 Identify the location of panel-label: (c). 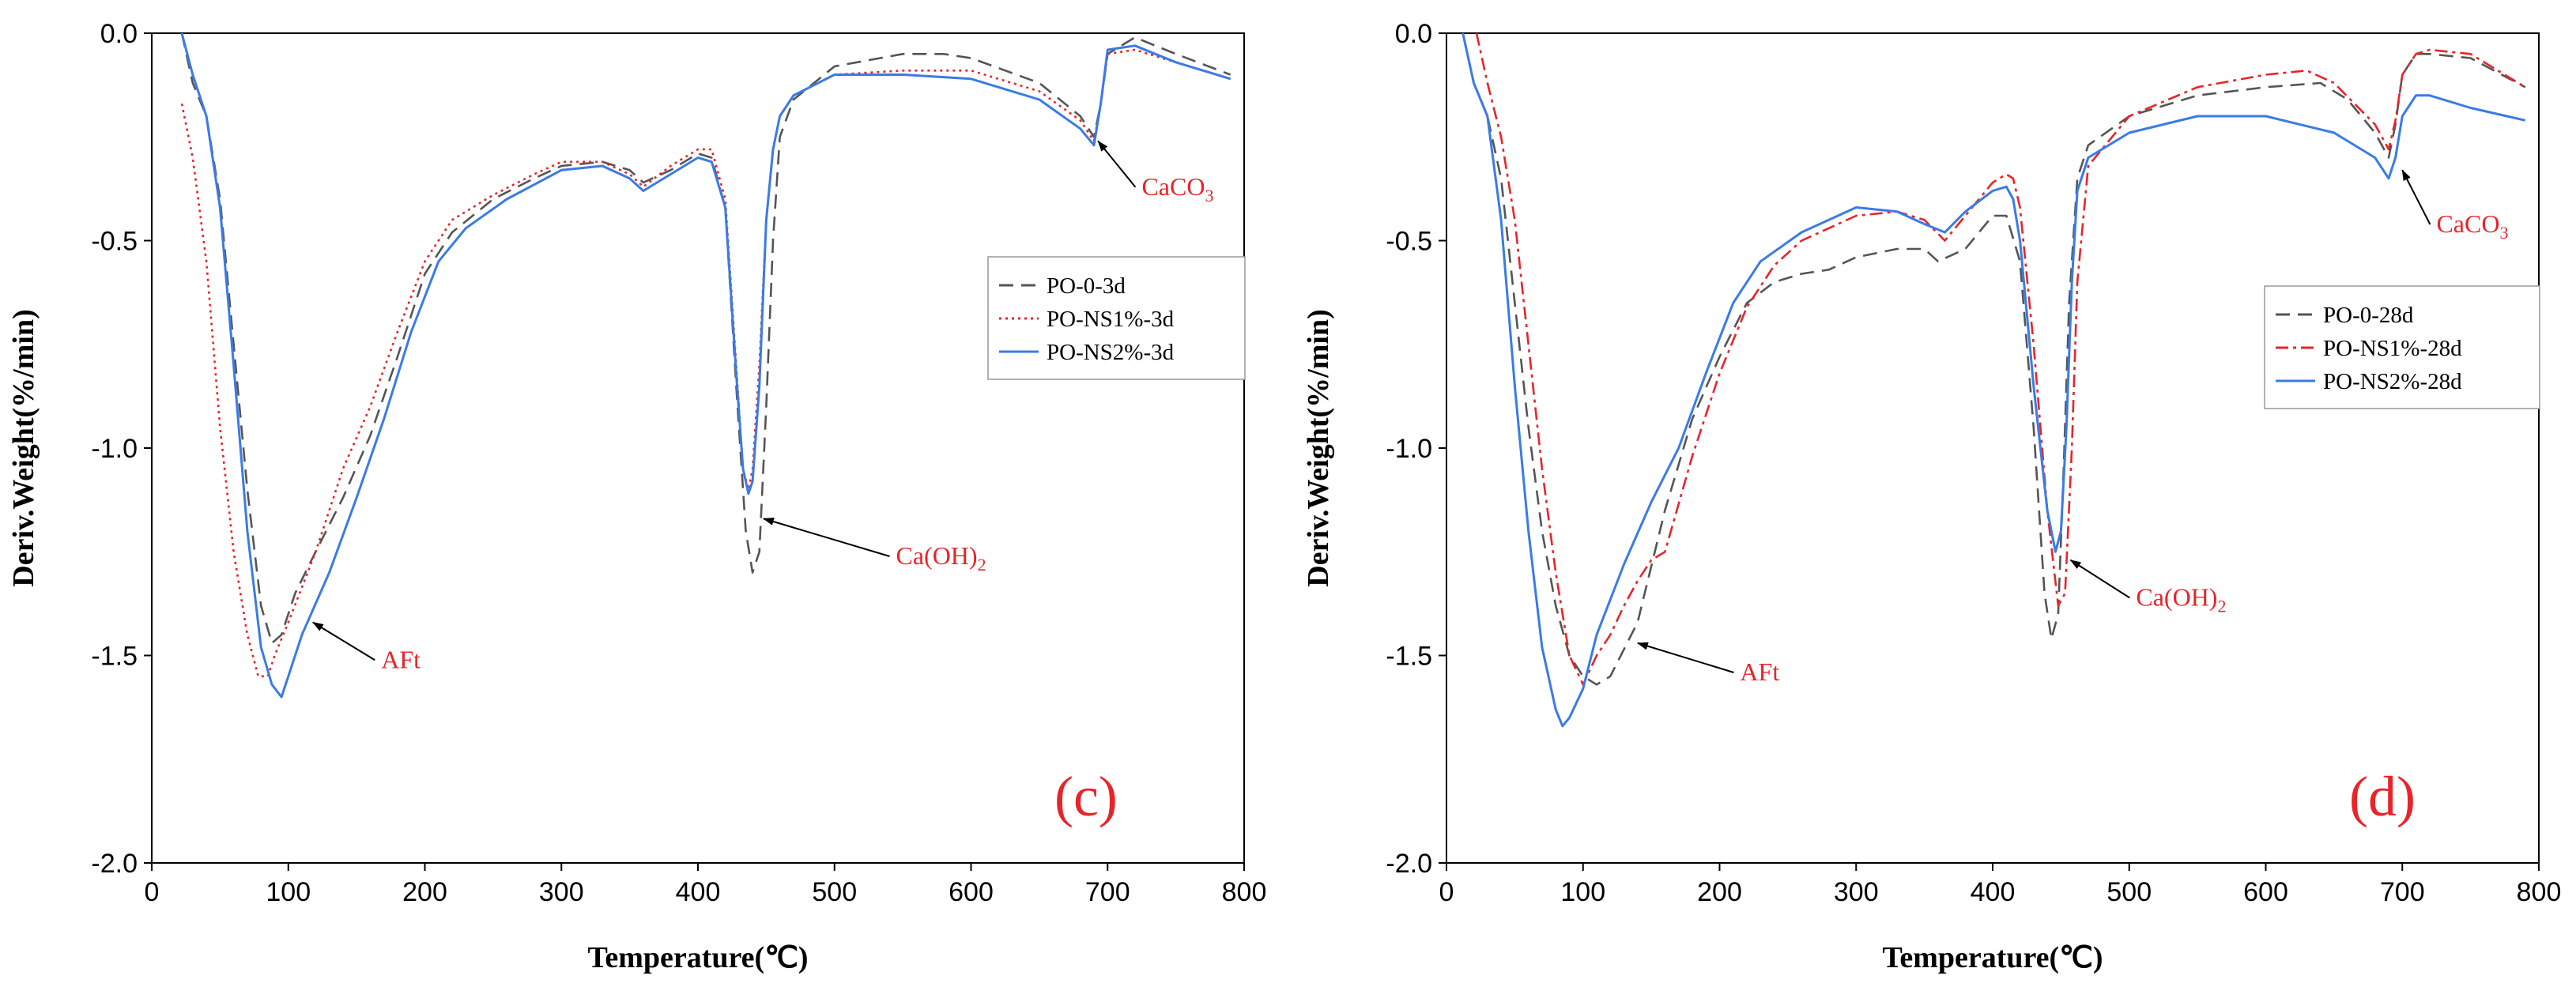
(1086, 796).